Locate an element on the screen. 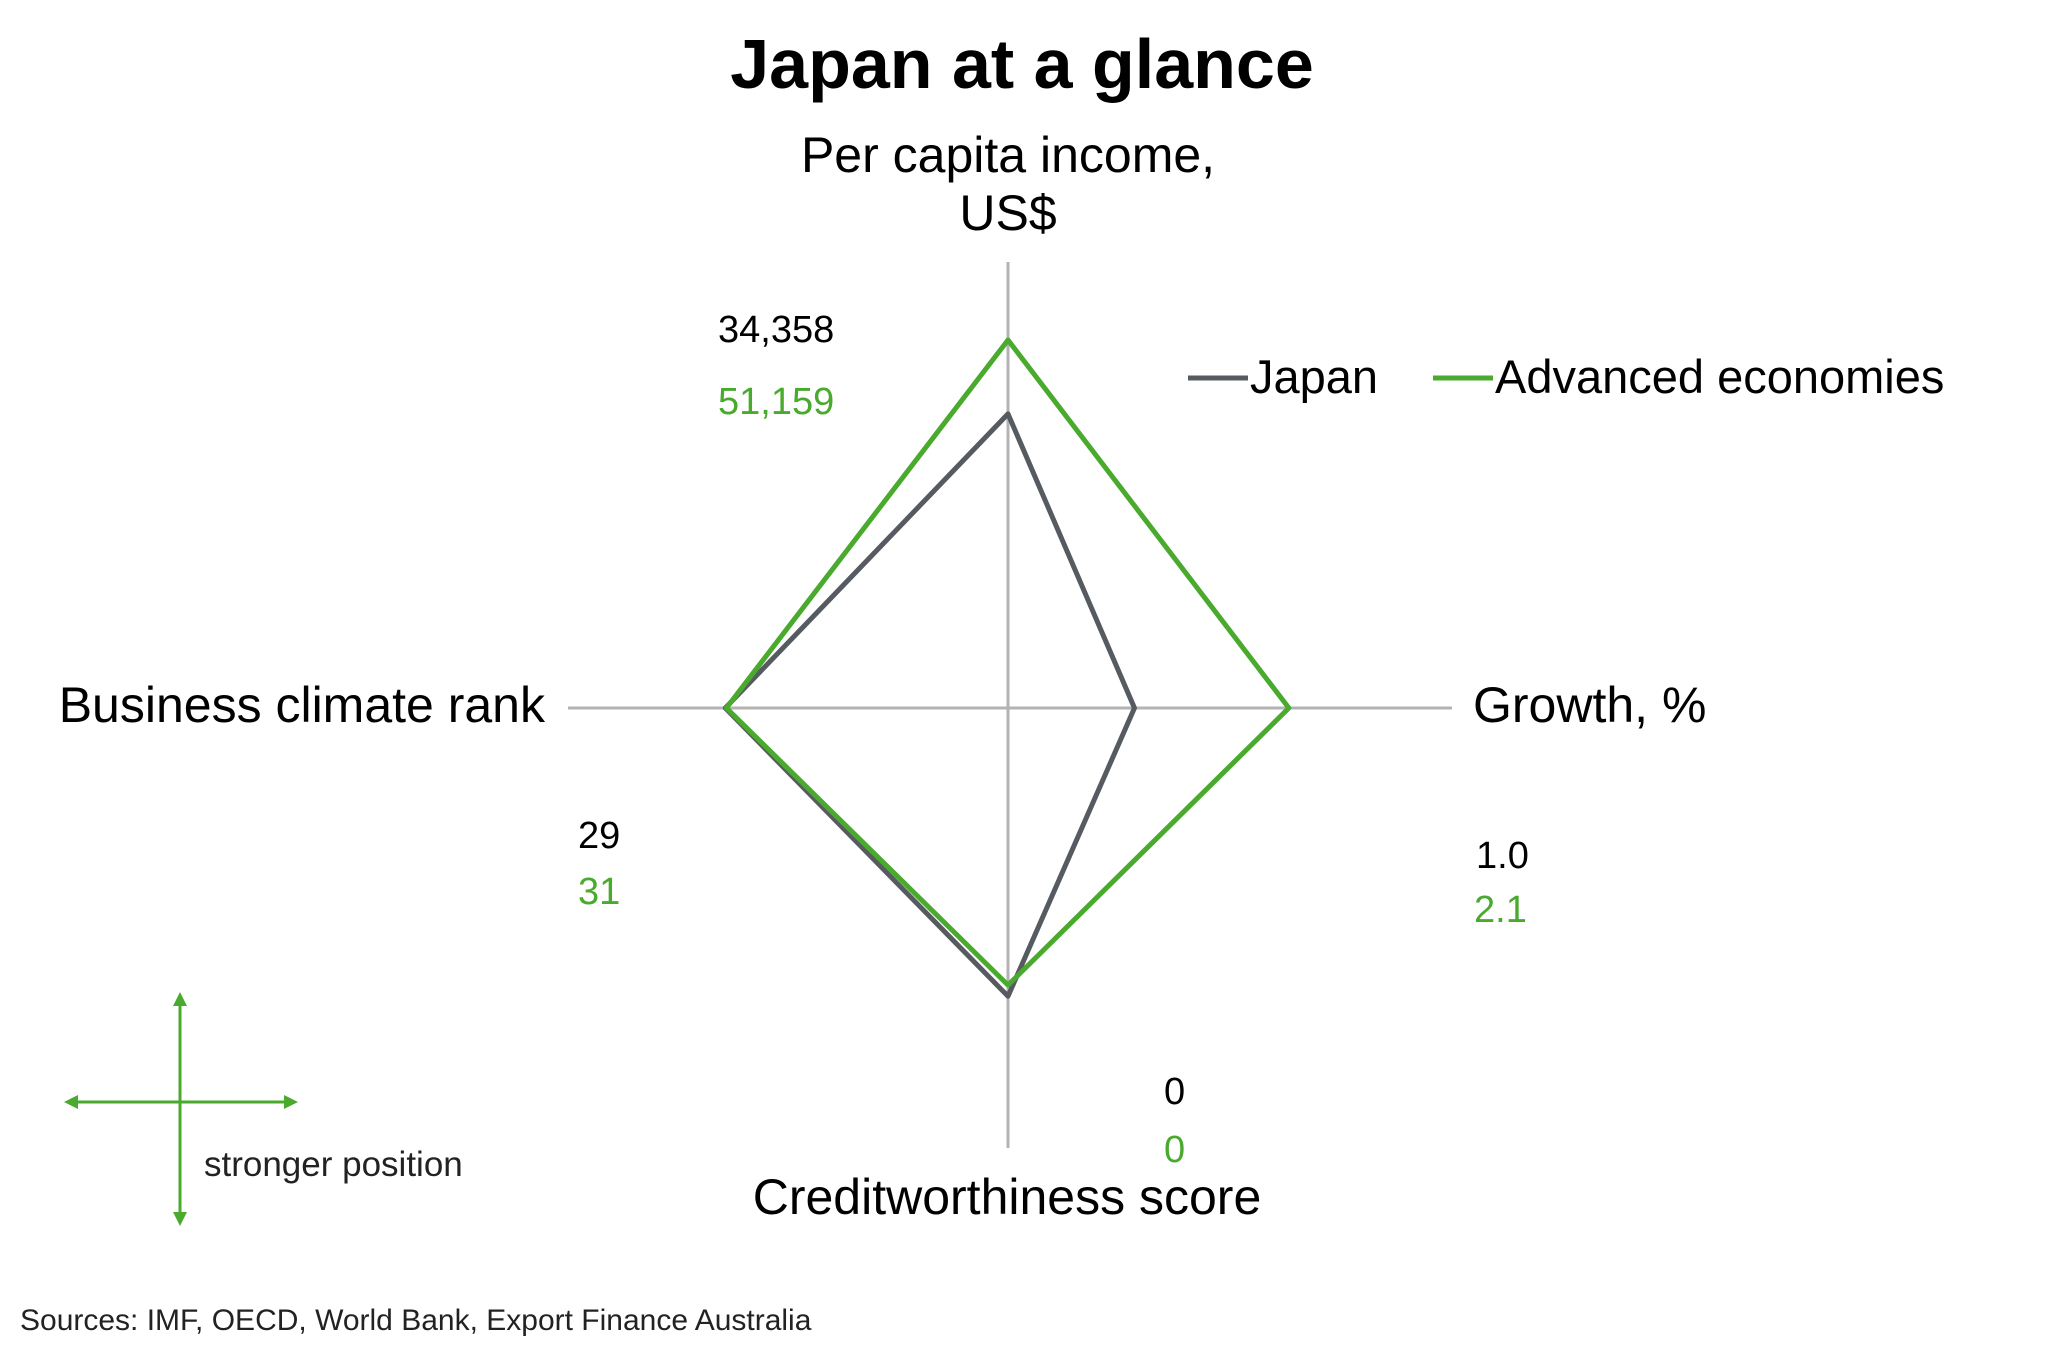 Image resolution: width=2048 pixels, height=1345 pixels. value-label-japan-income: 34,358 is located at coordinates (776, 330).